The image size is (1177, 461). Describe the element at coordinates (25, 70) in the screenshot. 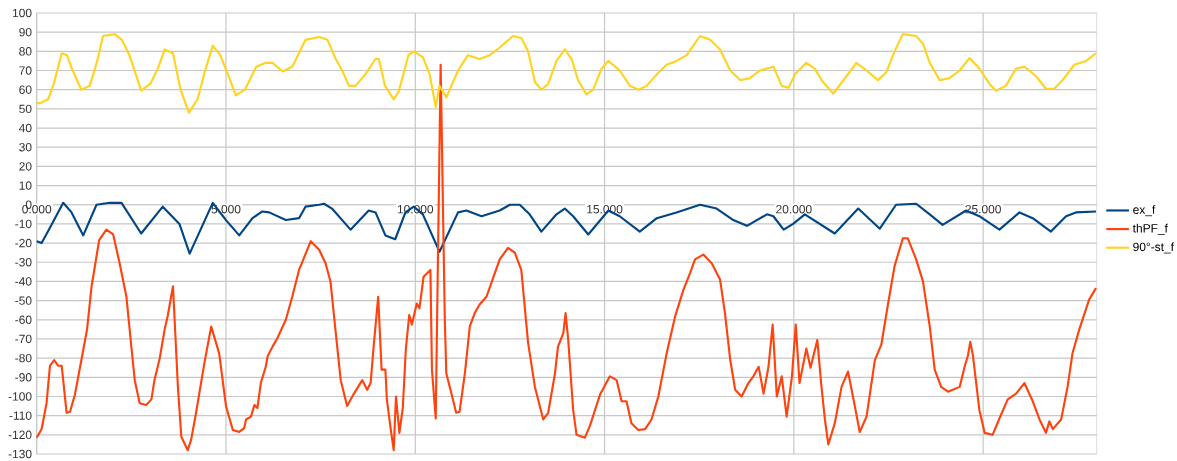

I see `y-tick-label: 70` at that location.